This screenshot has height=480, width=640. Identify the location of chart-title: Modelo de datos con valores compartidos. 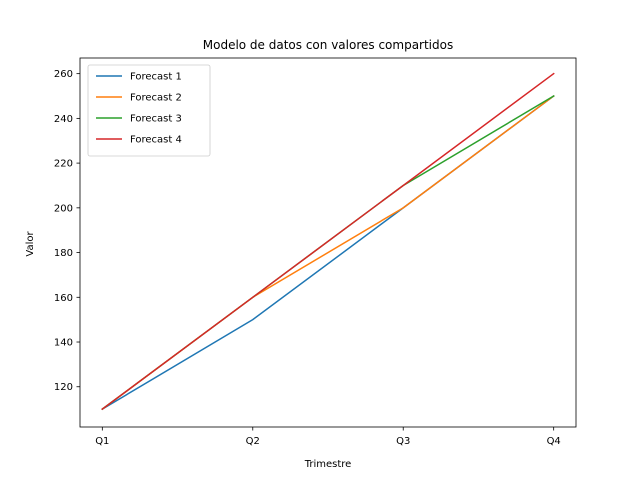
(328, 45).